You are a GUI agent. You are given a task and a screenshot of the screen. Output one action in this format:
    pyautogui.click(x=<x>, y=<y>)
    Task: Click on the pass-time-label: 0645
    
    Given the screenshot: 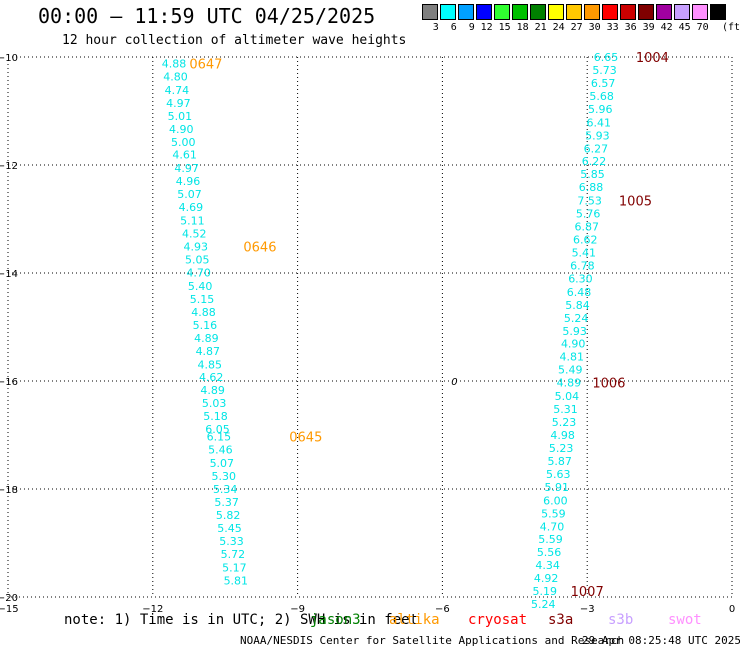 What is the action you would take?
    pyautogui.click(x=305, y=438)
    